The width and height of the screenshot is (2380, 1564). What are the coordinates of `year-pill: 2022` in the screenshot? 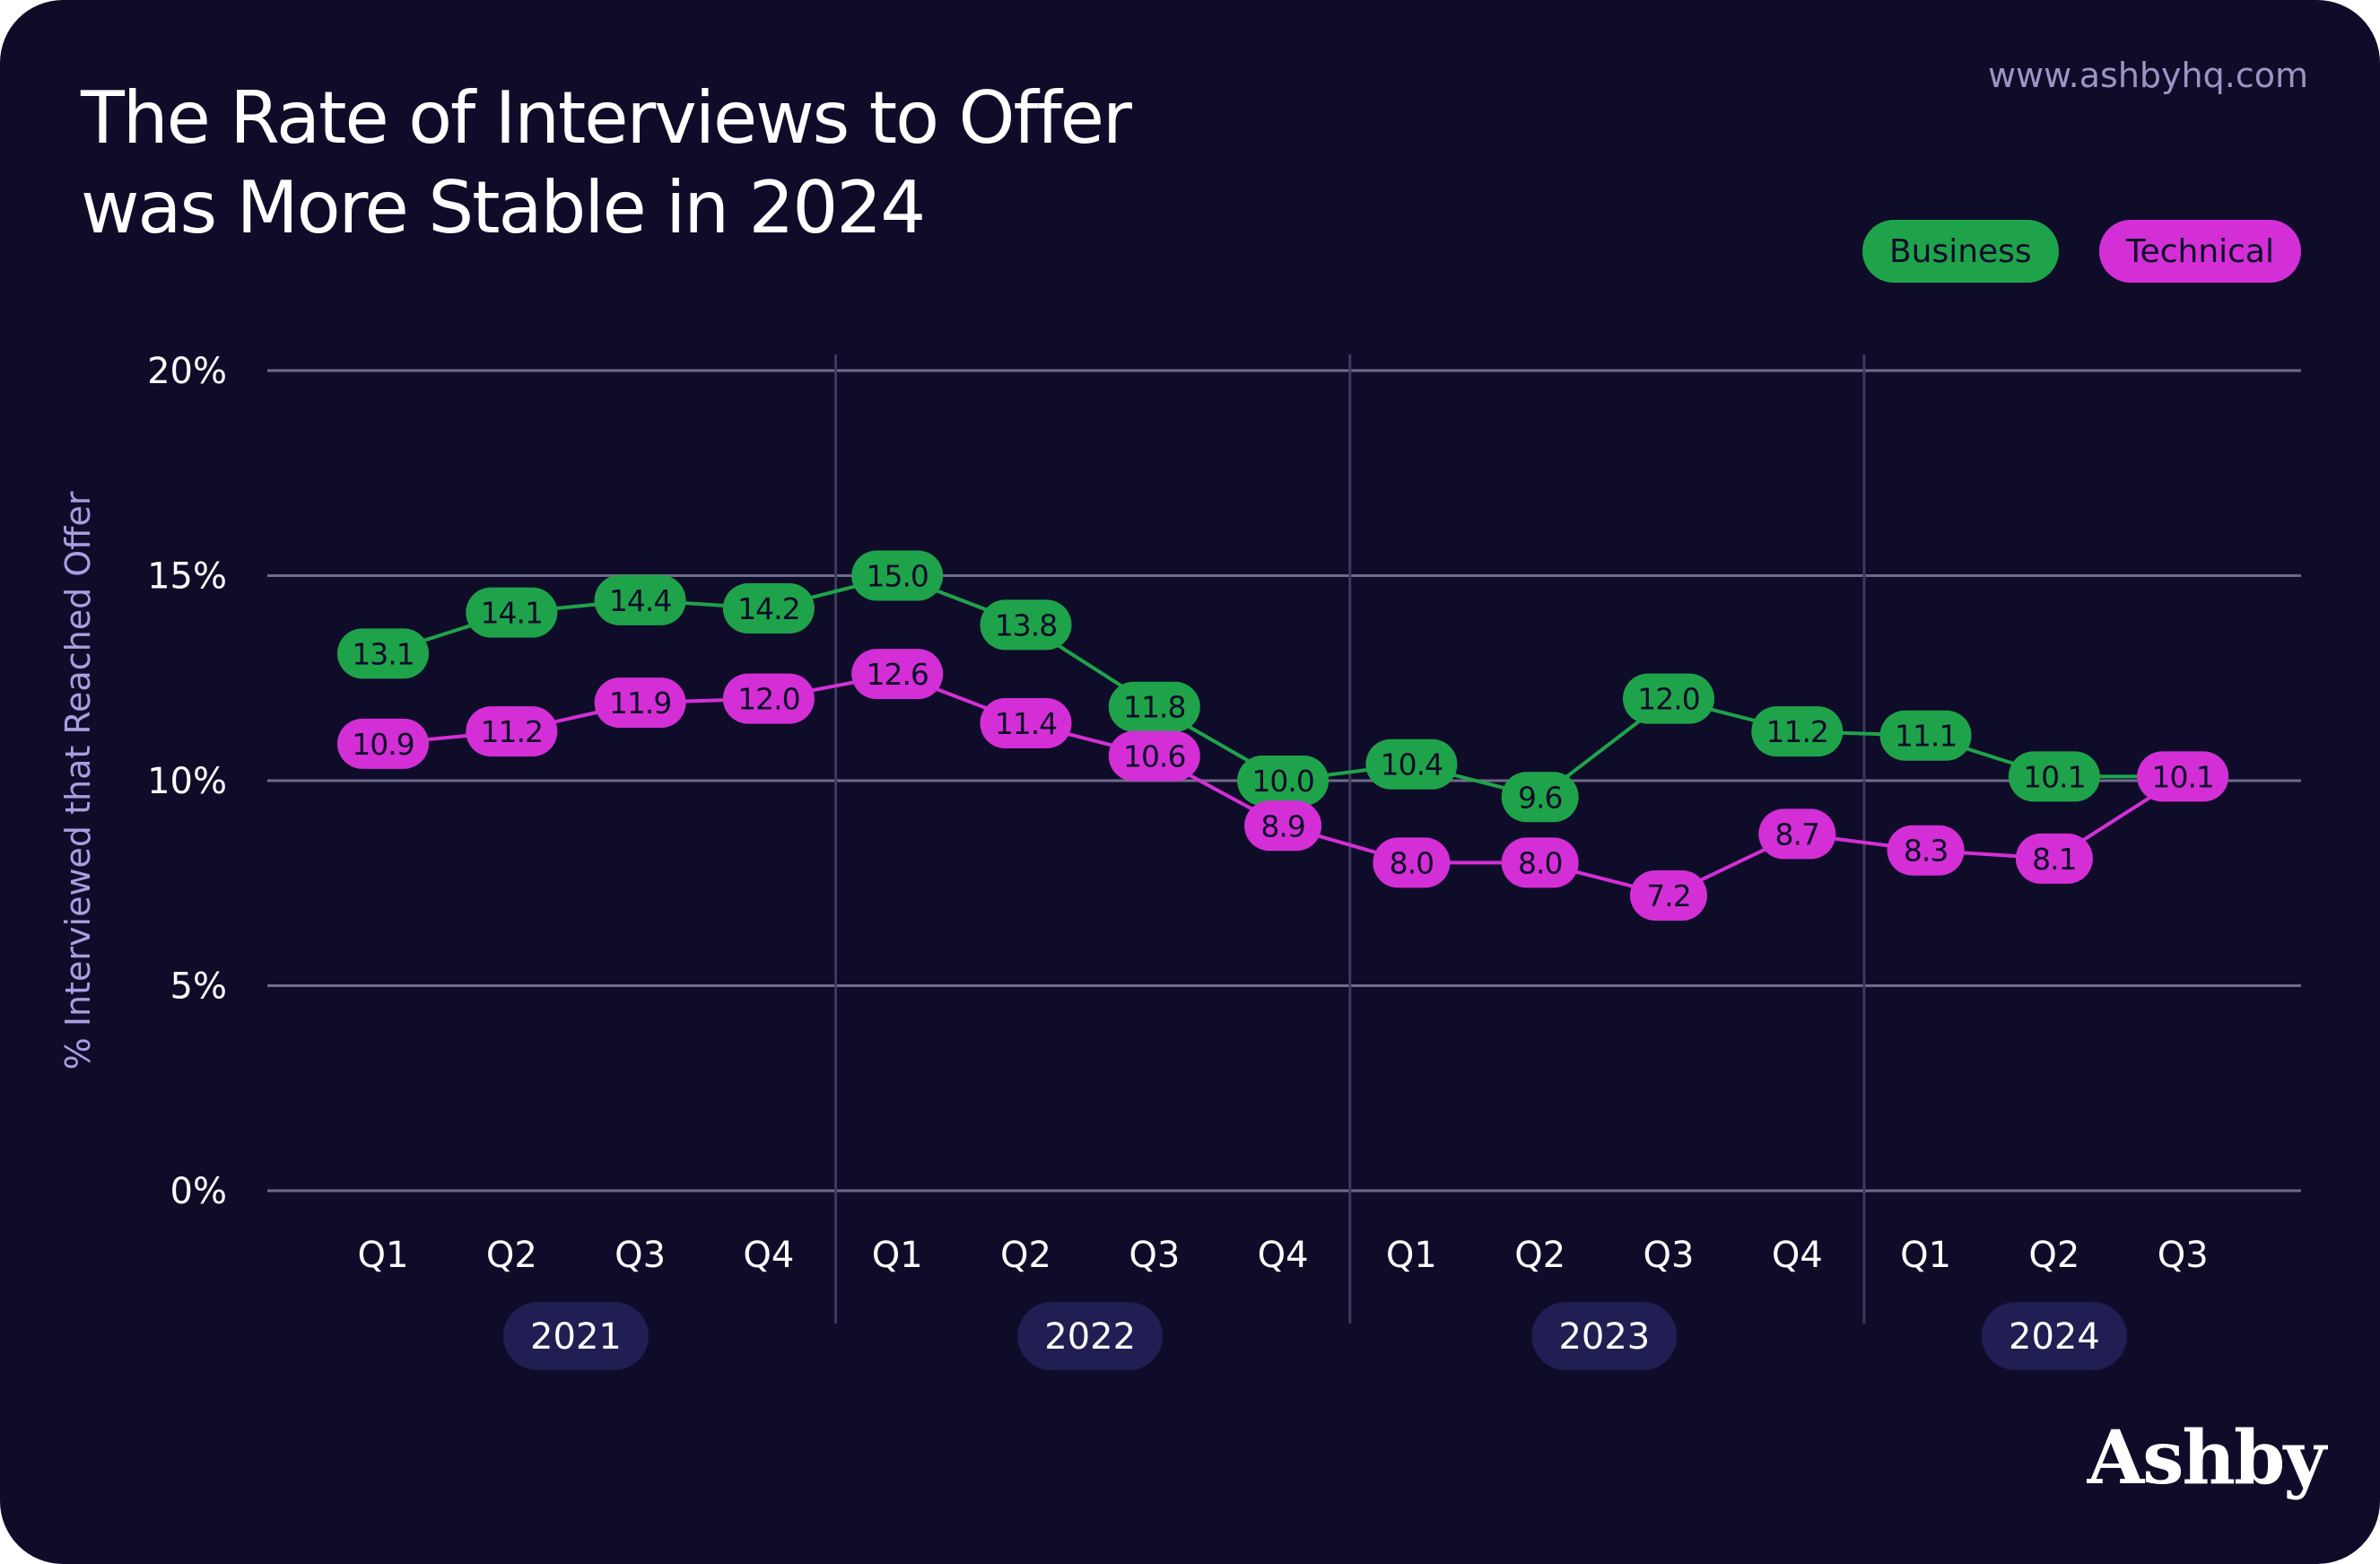 It's located at (1090, 1336).